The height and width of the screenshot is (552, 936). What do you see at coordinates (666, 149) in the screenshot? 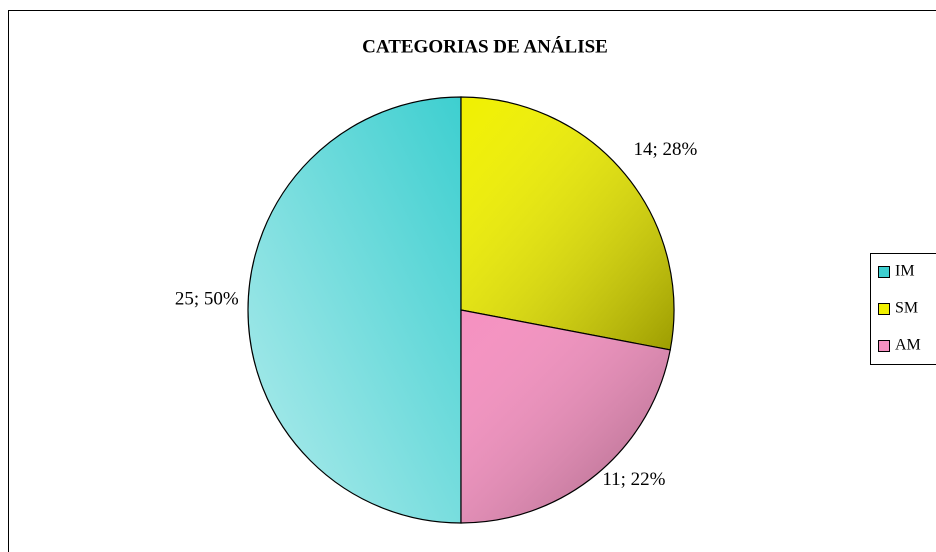
I see `data-label: 14; 28%` at bounding box center [666, 149].